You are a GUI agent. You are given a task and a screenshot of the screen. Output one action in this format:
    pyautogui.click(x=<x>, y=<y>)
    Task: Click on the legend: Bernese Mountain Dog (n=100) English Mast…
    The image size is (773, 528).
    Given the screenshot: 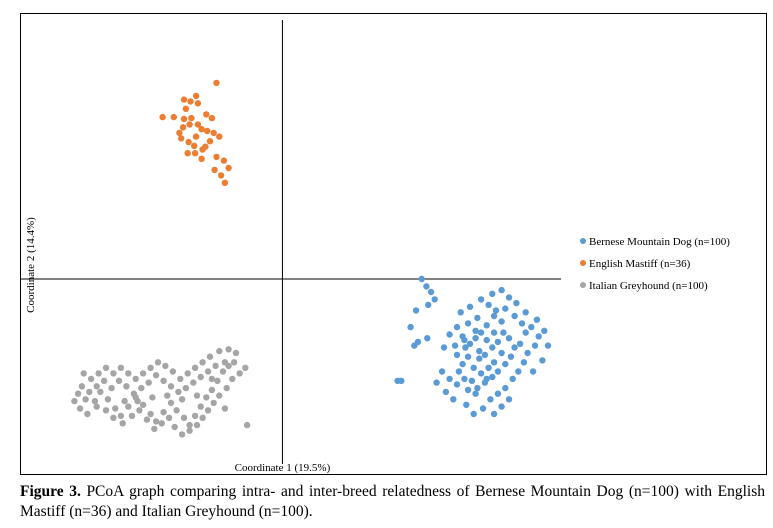 What is the action you would take?
    pyautogui.click(x=655, y=264)
    